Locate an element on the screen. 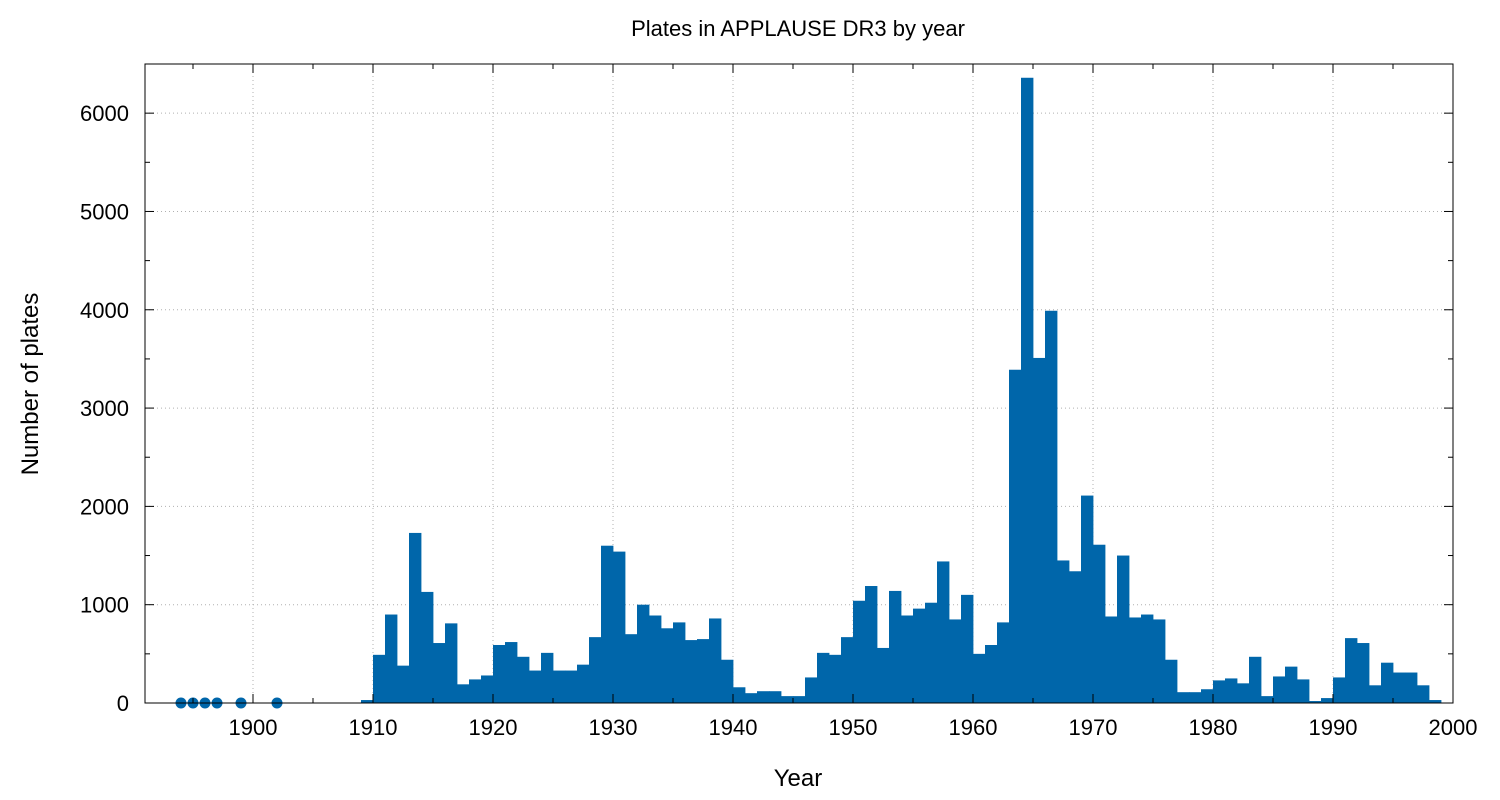 This screenshot has height=800, width=1500. y-tick-label: 6000 is located at coordinates (104, 113).